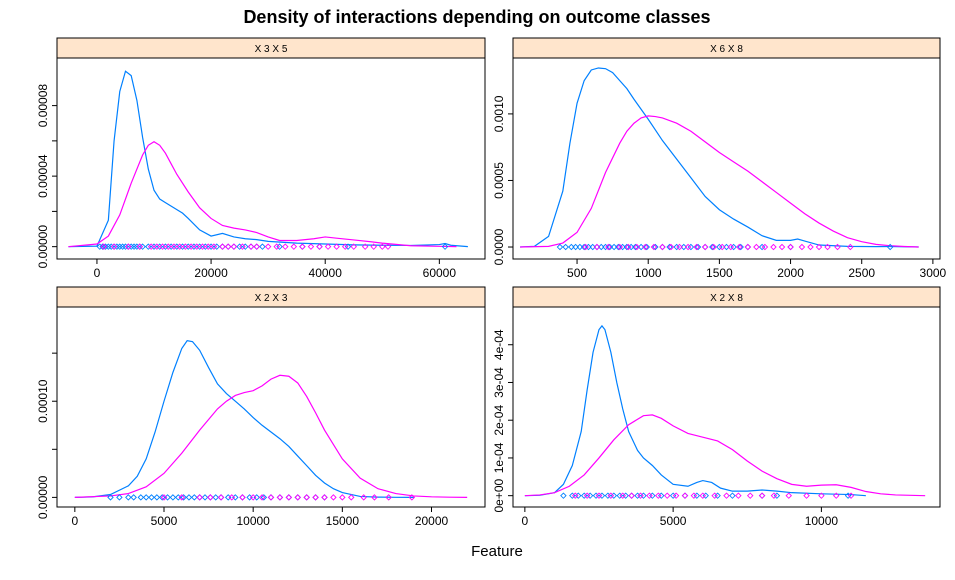  I want to click on y-tick-label: 0.00008, so click(43, 106).